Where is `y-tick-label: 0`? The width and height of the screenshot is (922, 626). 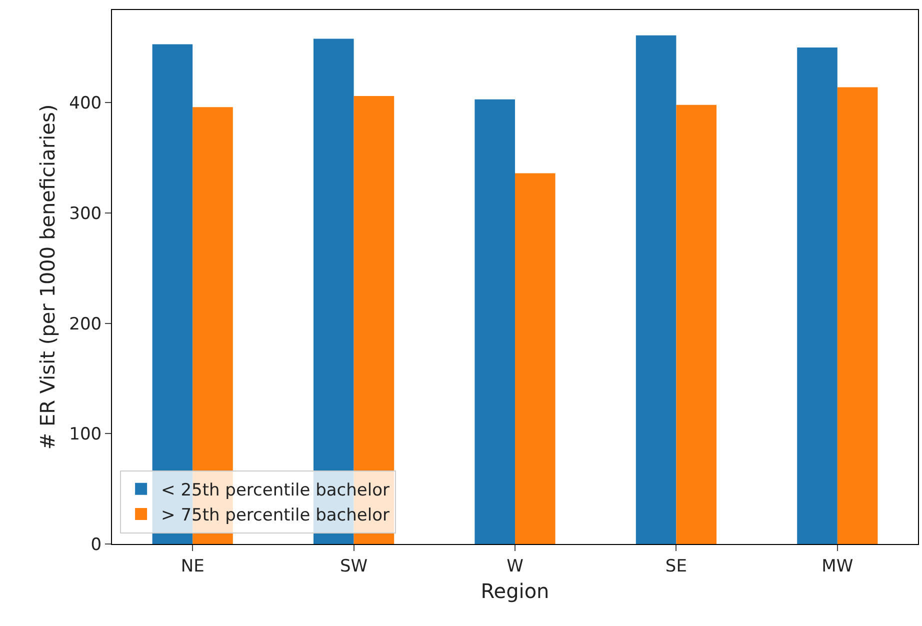 y-tick-label: 0 is located at coordinates (96, 544).